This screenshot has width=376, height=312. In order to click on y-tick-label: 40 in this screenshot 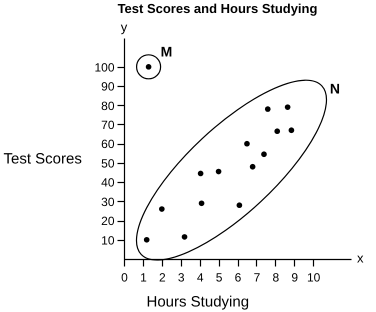, I will do `click(108, 183)`.